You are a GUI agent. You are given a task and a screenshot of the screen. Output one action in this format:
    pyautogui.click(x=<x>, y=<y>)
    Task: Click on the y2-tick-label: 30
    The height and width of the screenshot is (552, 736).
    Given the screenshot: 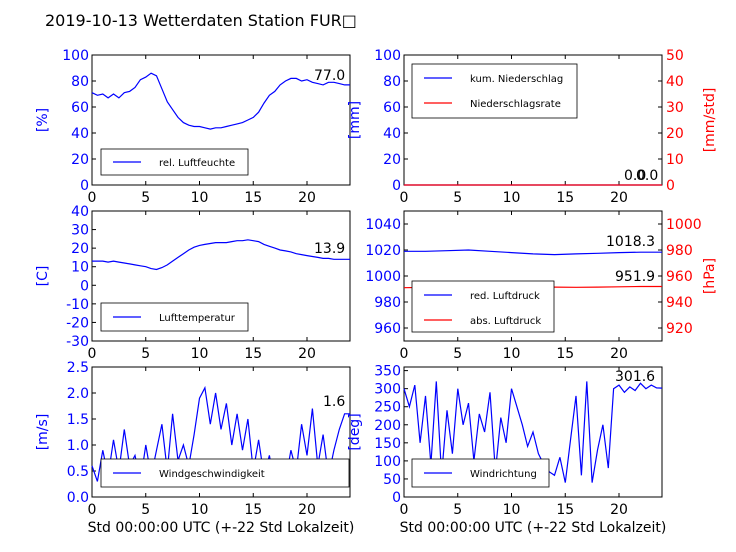 What is the action you would take?
    pyautogui.click(x=675, y=108)
    